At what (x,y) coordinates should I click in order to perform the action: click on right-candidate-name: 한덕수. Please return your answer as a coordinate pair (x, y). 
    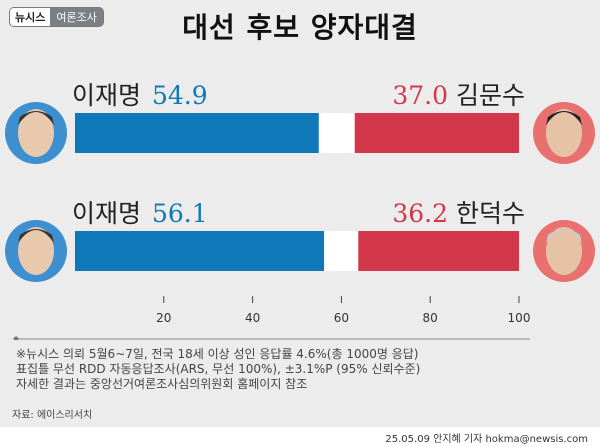
    Looking at the image, I should click on (490, 213).